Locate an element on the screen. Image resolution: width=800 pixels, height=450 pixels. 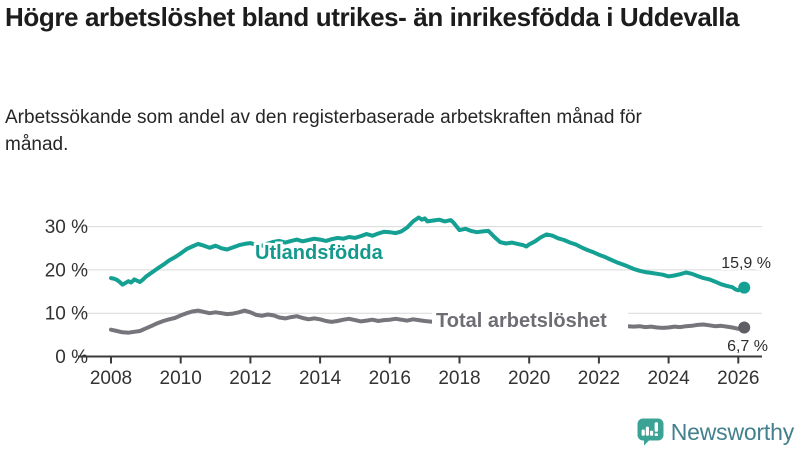
series-label: Total arbetslöshet is located at coordinates (521, 321).